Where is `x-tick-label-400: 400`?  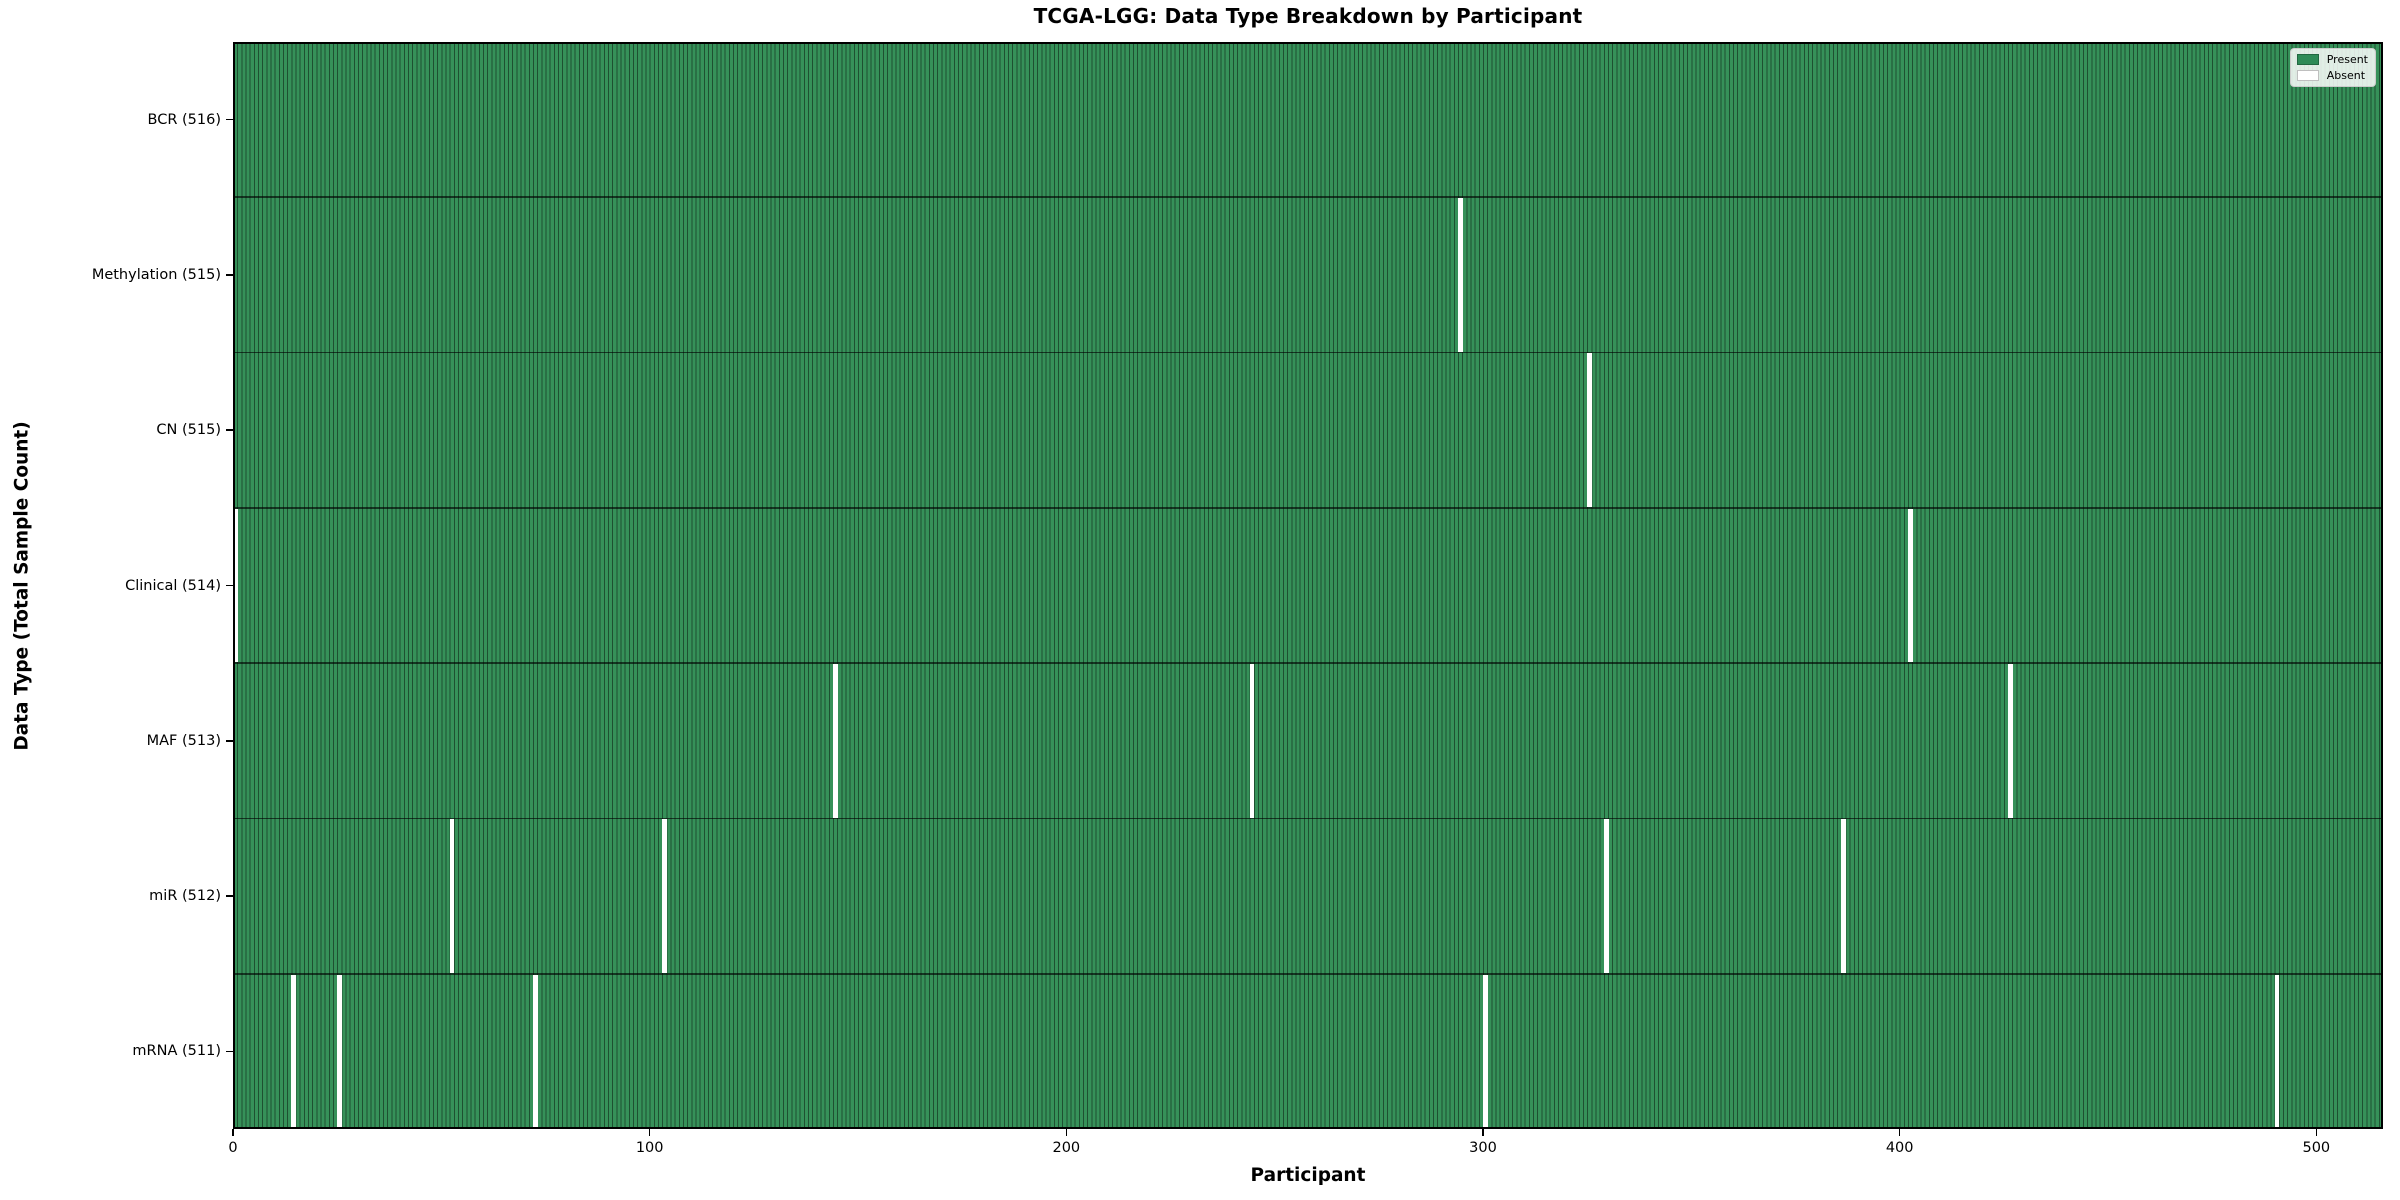 x-tick-label-400: 400 is located at coordinates (1899, 1148).